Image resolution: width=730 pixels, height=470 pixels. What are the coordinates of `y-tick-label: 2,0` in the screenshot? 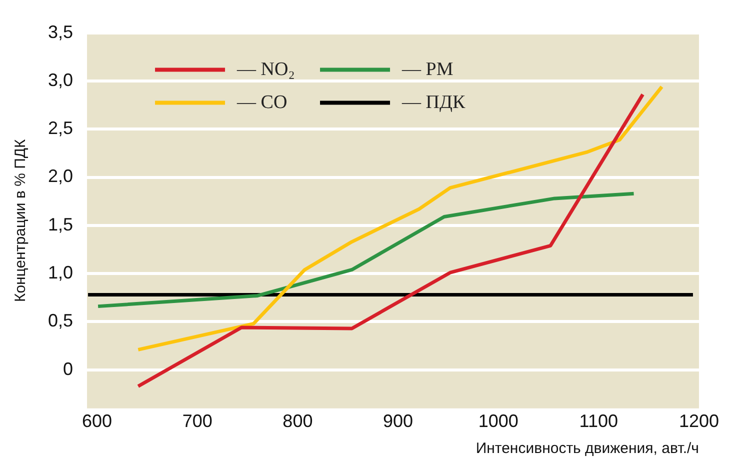 It's located at (61, 176).